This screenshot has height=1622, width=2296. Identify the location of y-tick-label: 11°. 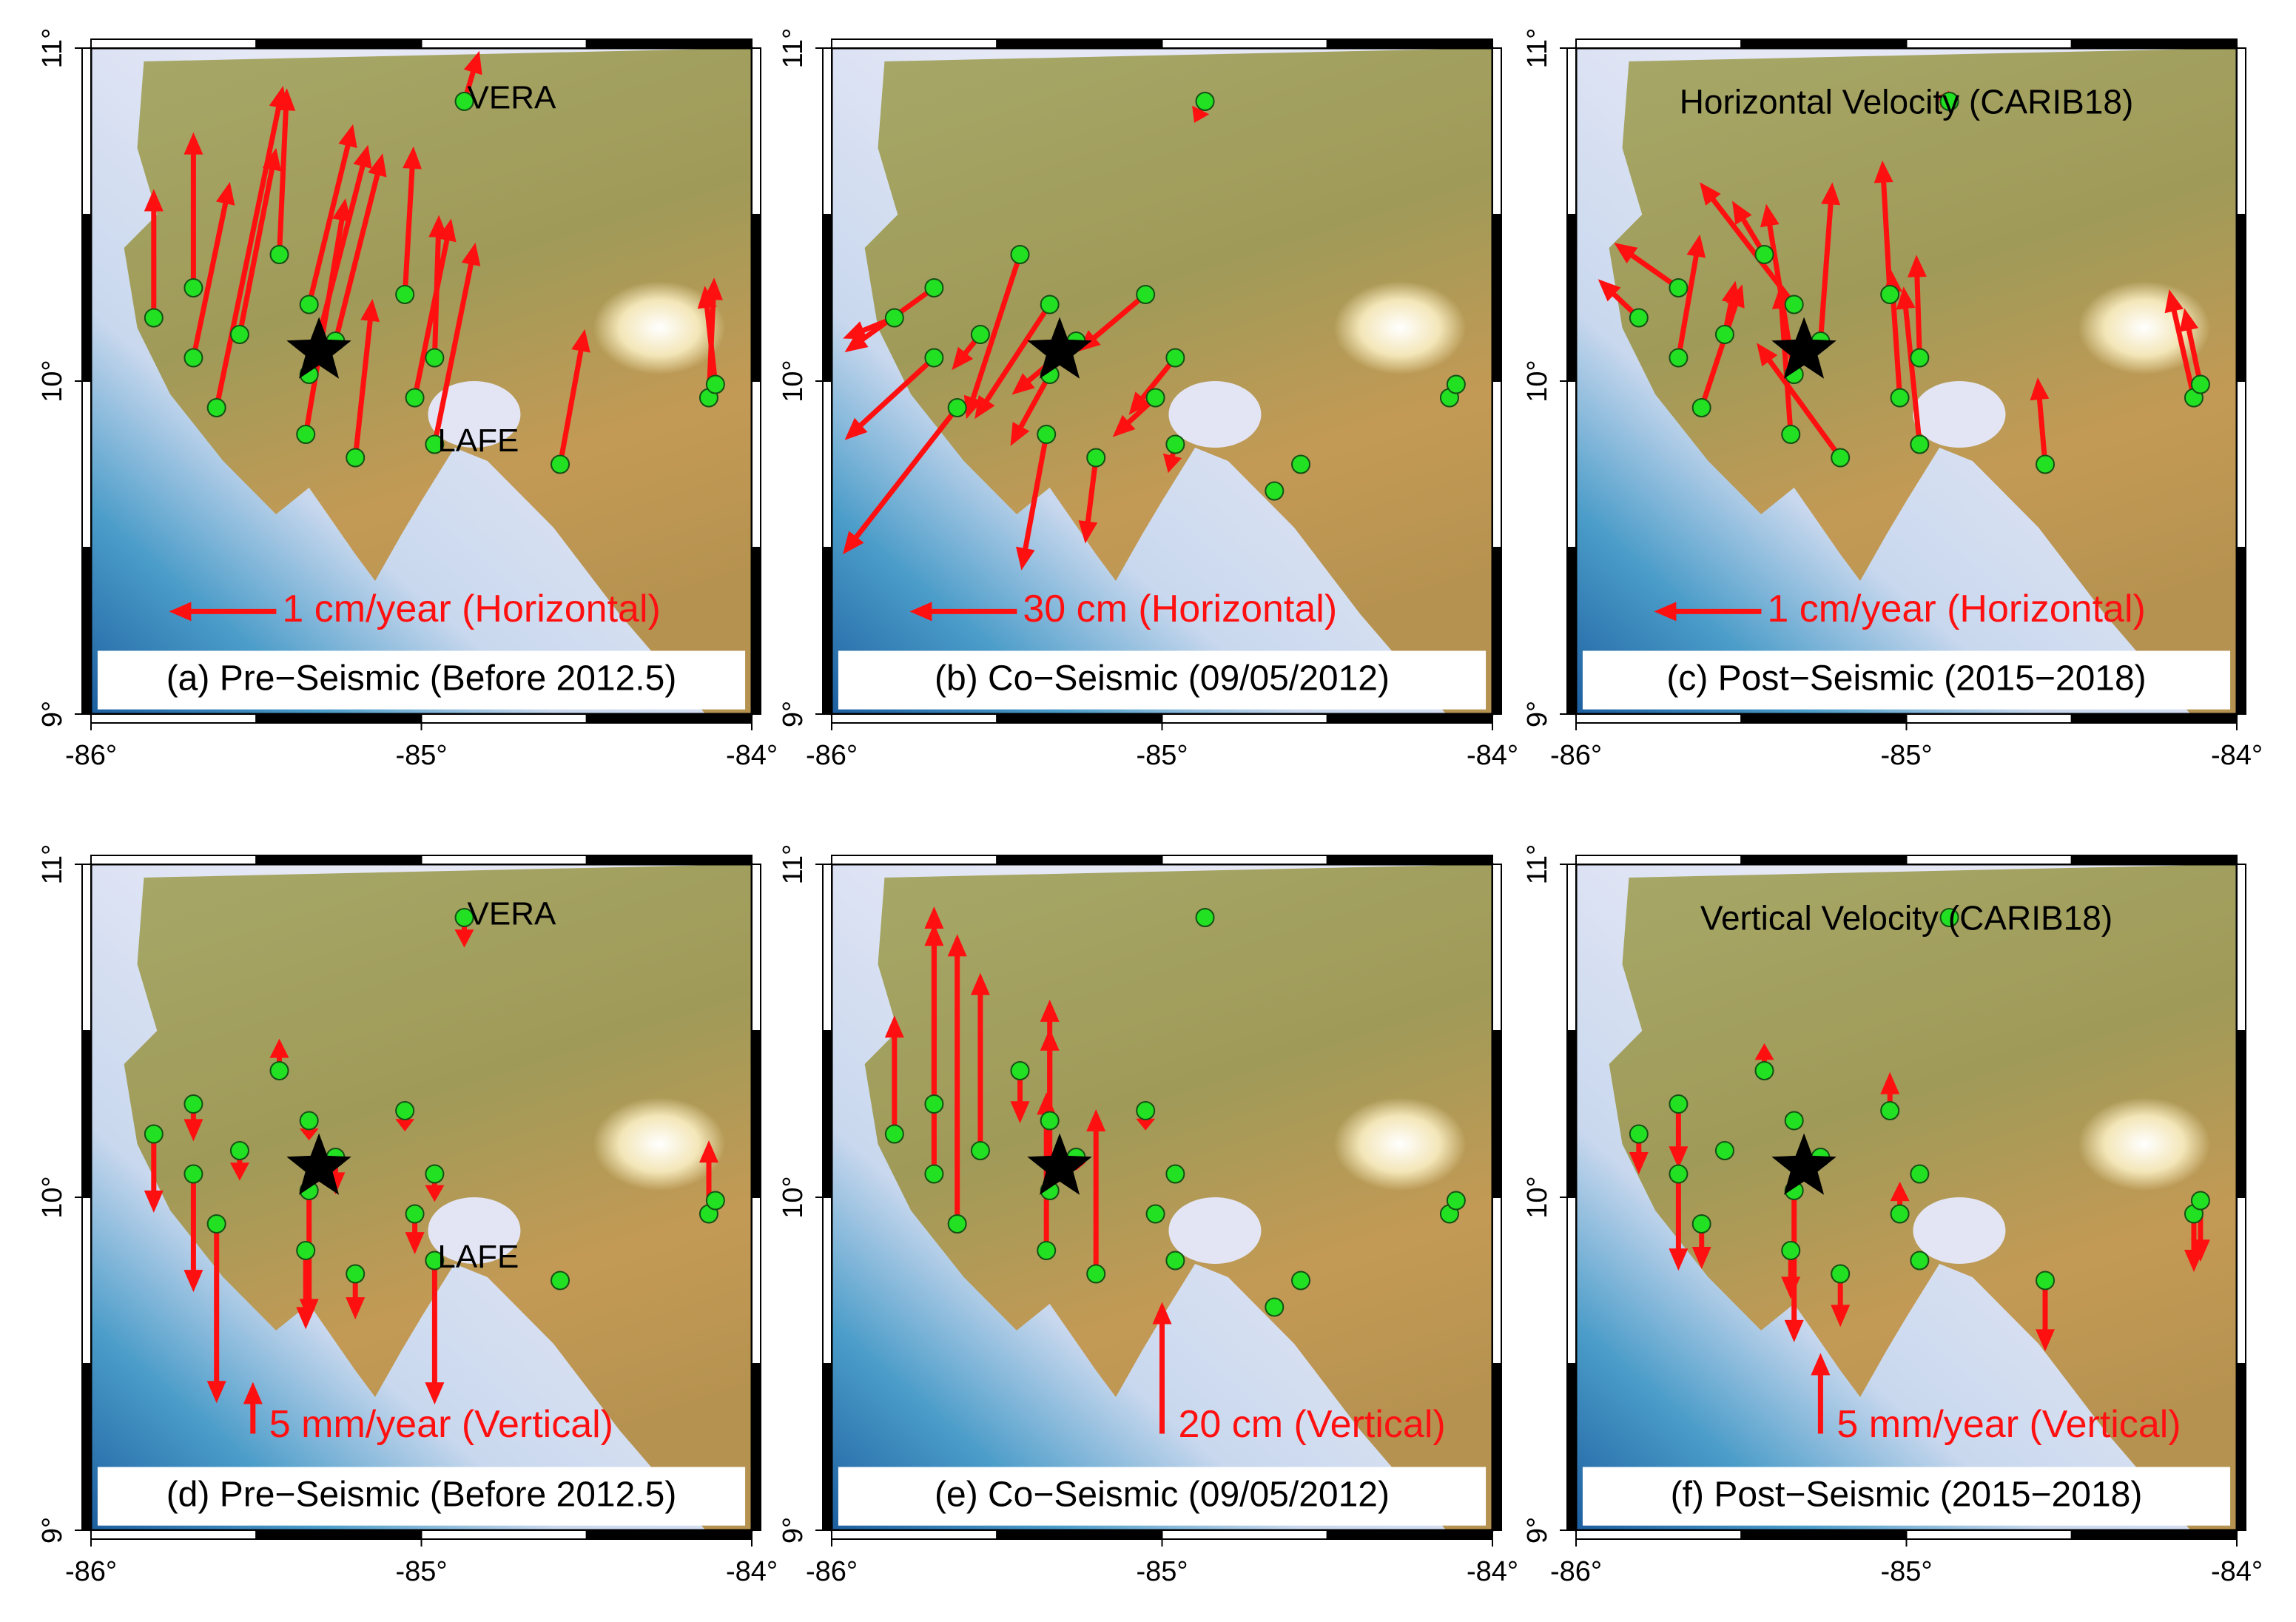
(52, 865).